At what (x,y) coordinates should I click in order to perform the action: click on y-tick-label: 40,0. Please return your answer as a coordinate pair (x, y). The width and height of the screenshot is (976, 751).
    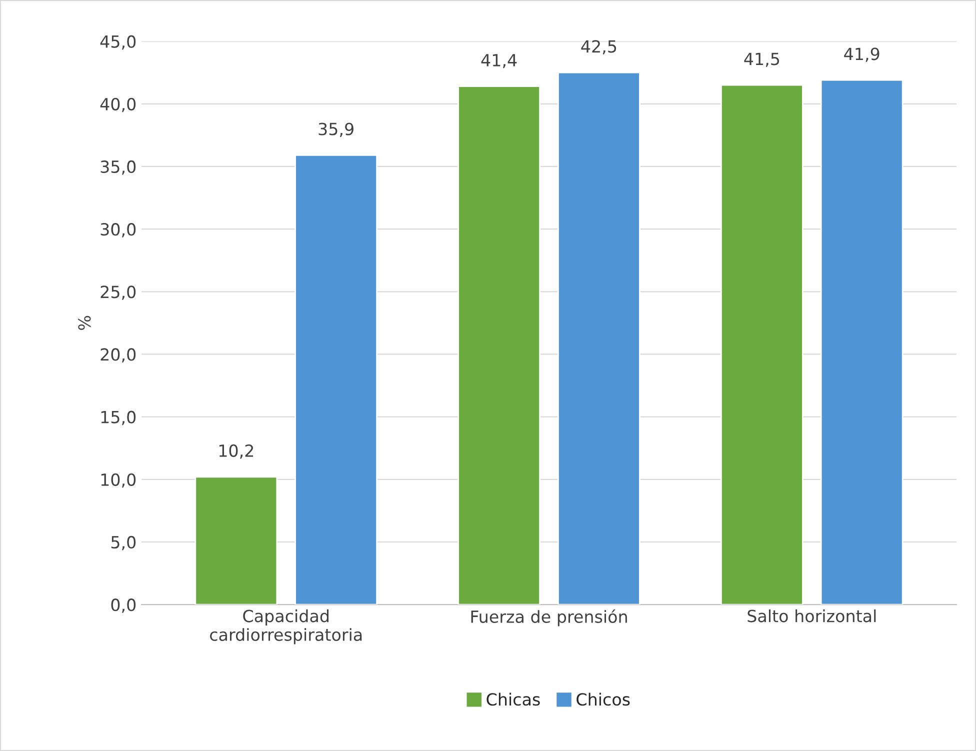
    Looking at the image, I should click on (118, 105).